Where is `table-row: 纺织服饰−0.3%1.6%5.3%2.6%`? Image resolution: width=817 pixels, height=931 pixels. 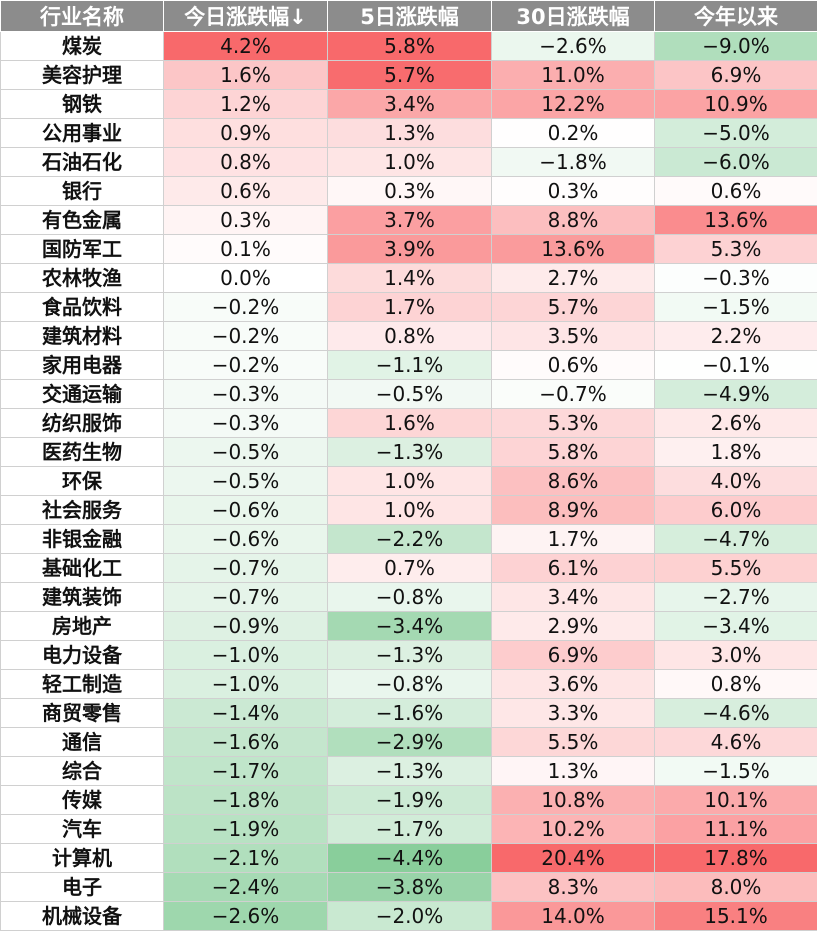 table-row: 纺织服饰−0.3%1.6%5.3%2.6% is located at coordinates (409, 423).